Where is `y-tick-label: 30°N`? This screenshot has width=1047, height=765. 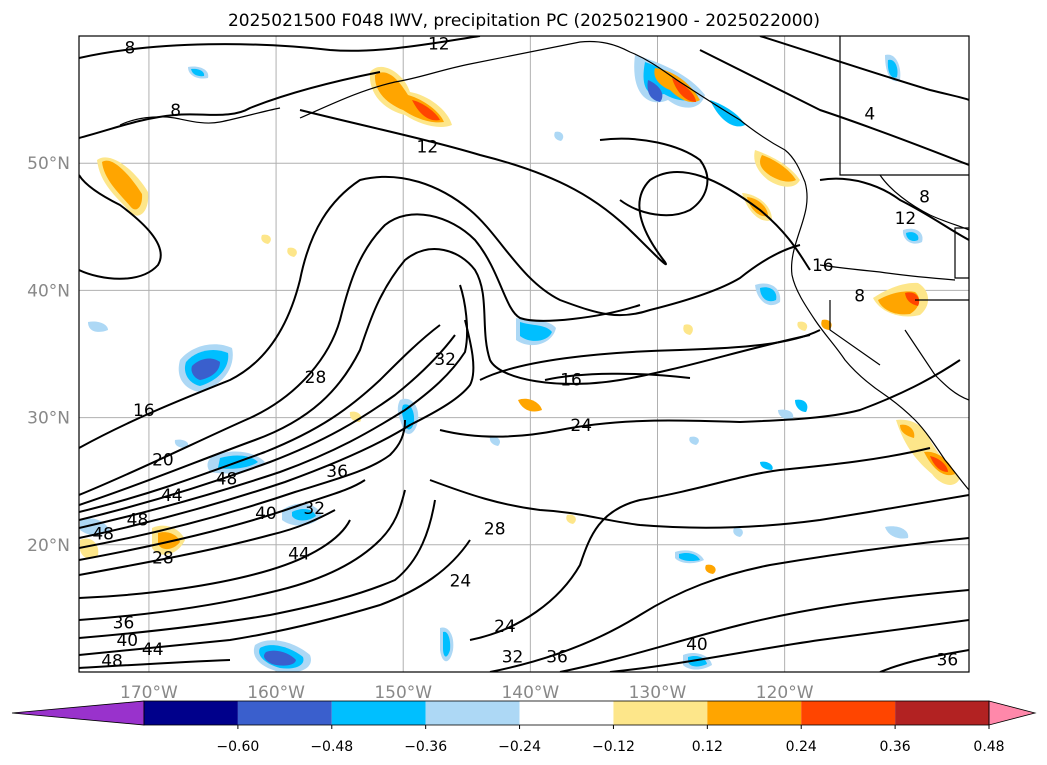
y-tick-label: 30°N is located at coordinates (48, 419).